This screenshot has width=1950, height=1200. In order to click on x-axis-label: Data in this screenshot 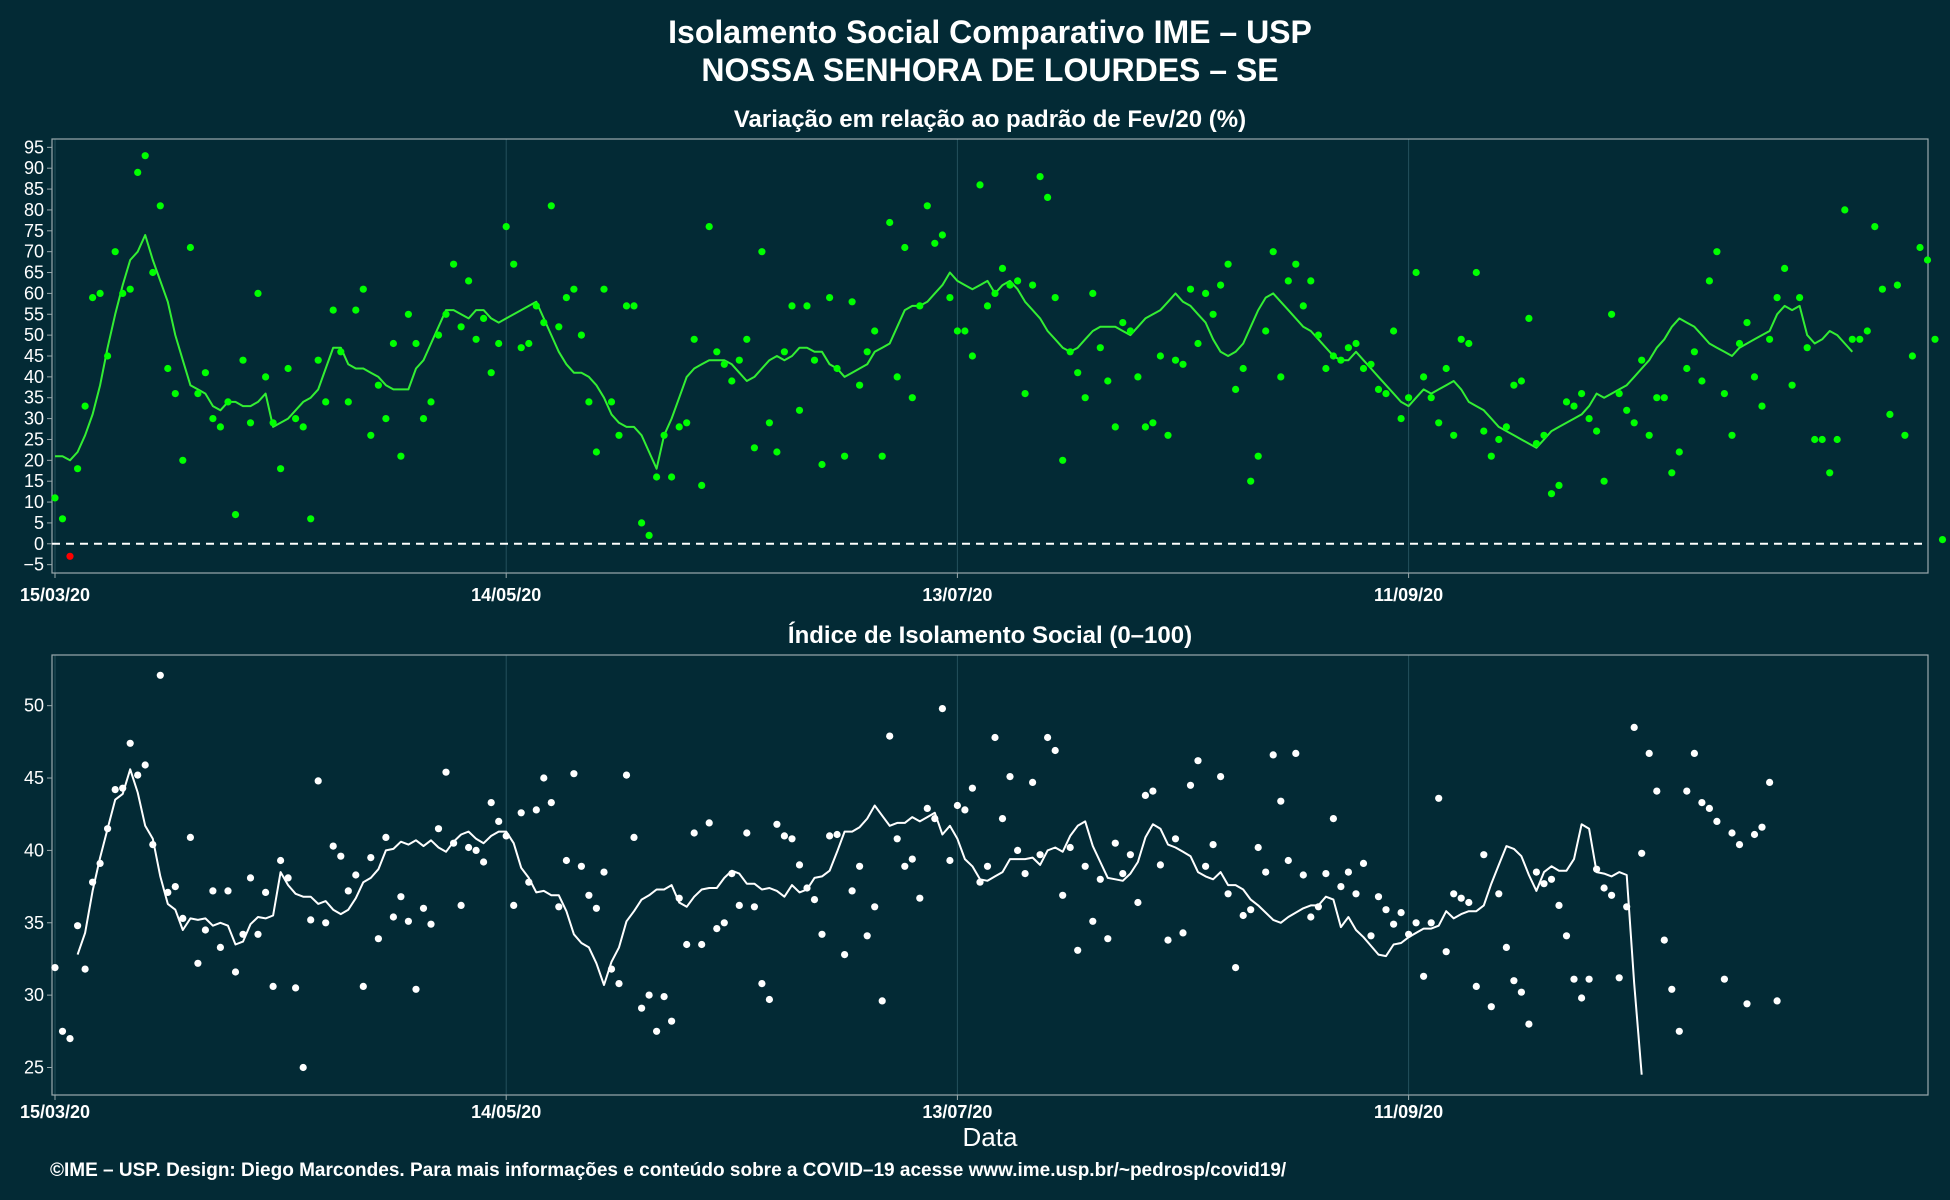, I will do `click(990, 1137)`.